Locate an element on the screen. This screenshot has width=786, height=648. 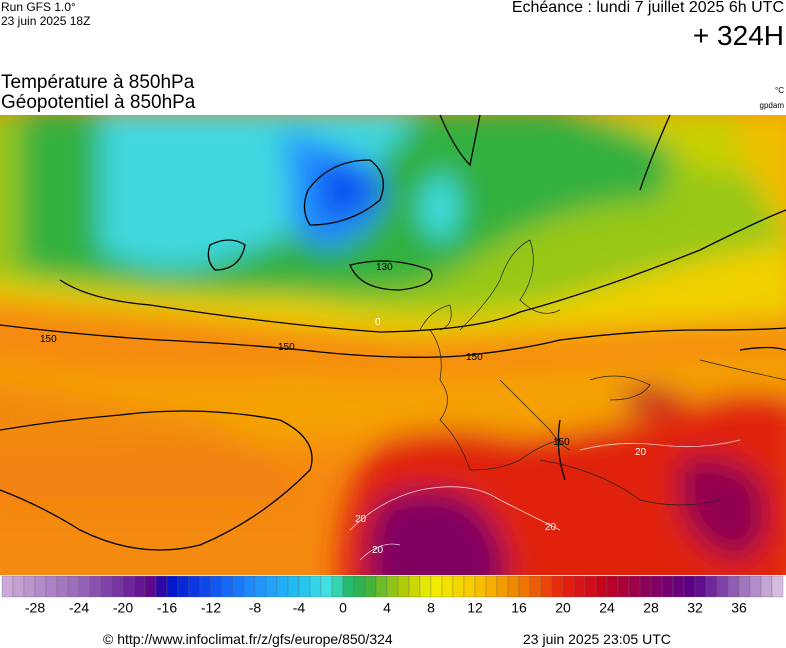
colorbar: -28 -24 -20 -16 -12 -8 -4 0 4 8 12 16 20 24 28 32 36 is located at coordinates (392, 595).